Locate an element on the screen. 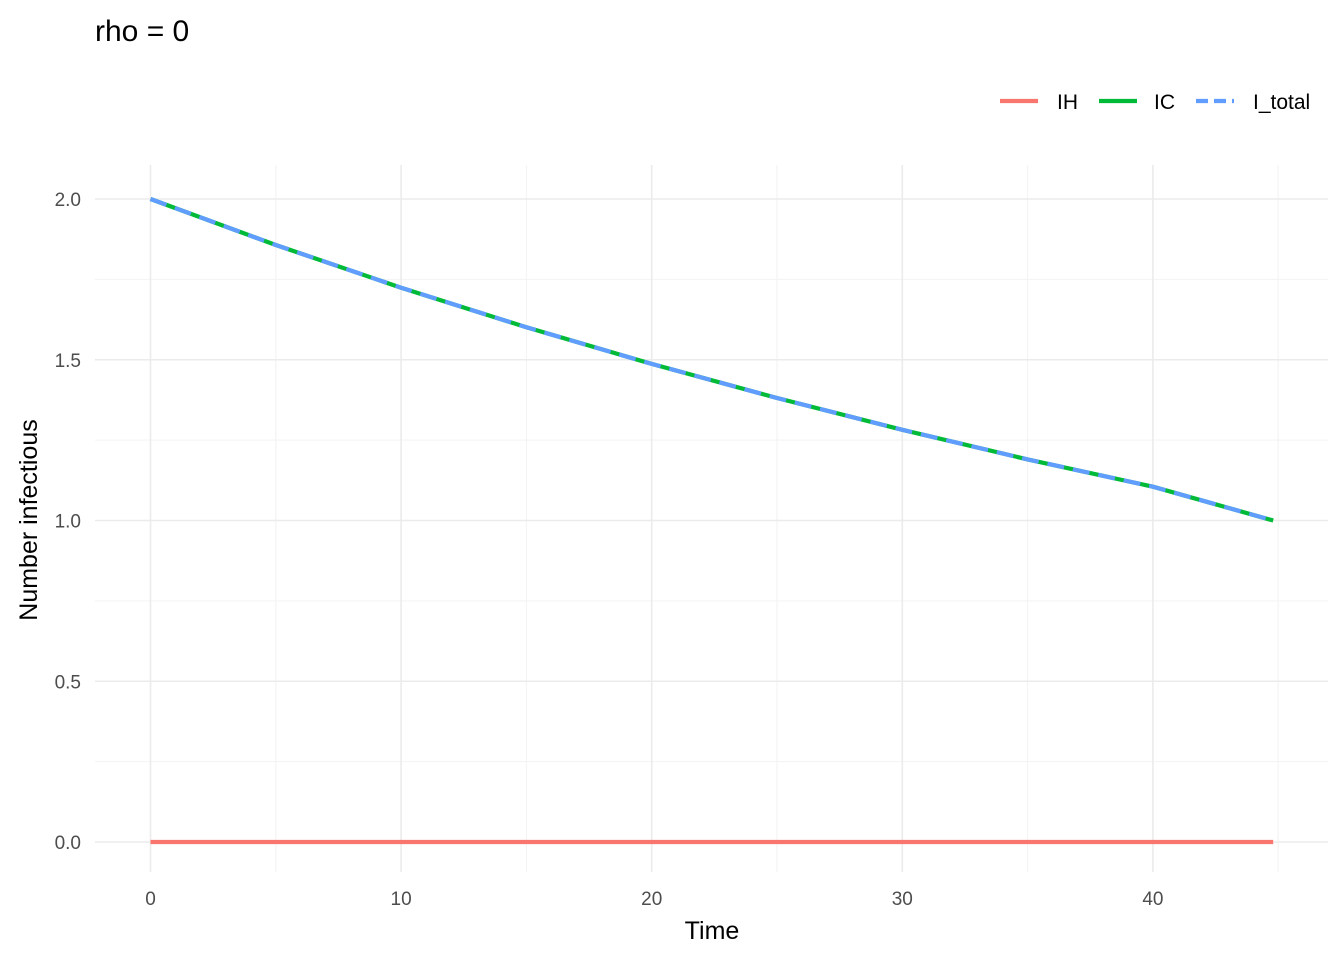 This screenshot has width=1344, height=960. x-axis-title: Time is located at coordinates (712, 931).